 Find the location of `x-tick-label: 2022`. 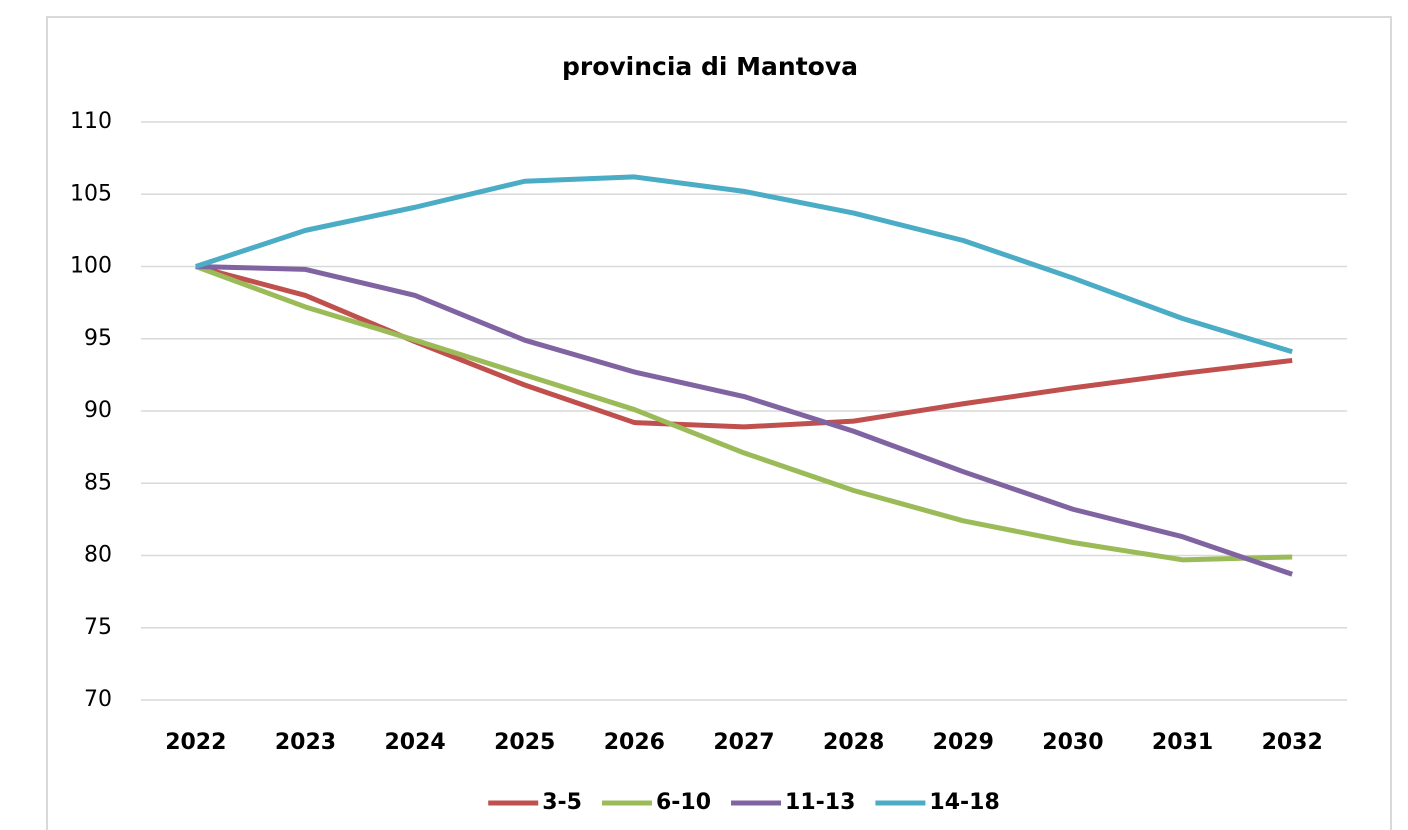

x-tick-label: 2022 is located at coordinates (195, 742).